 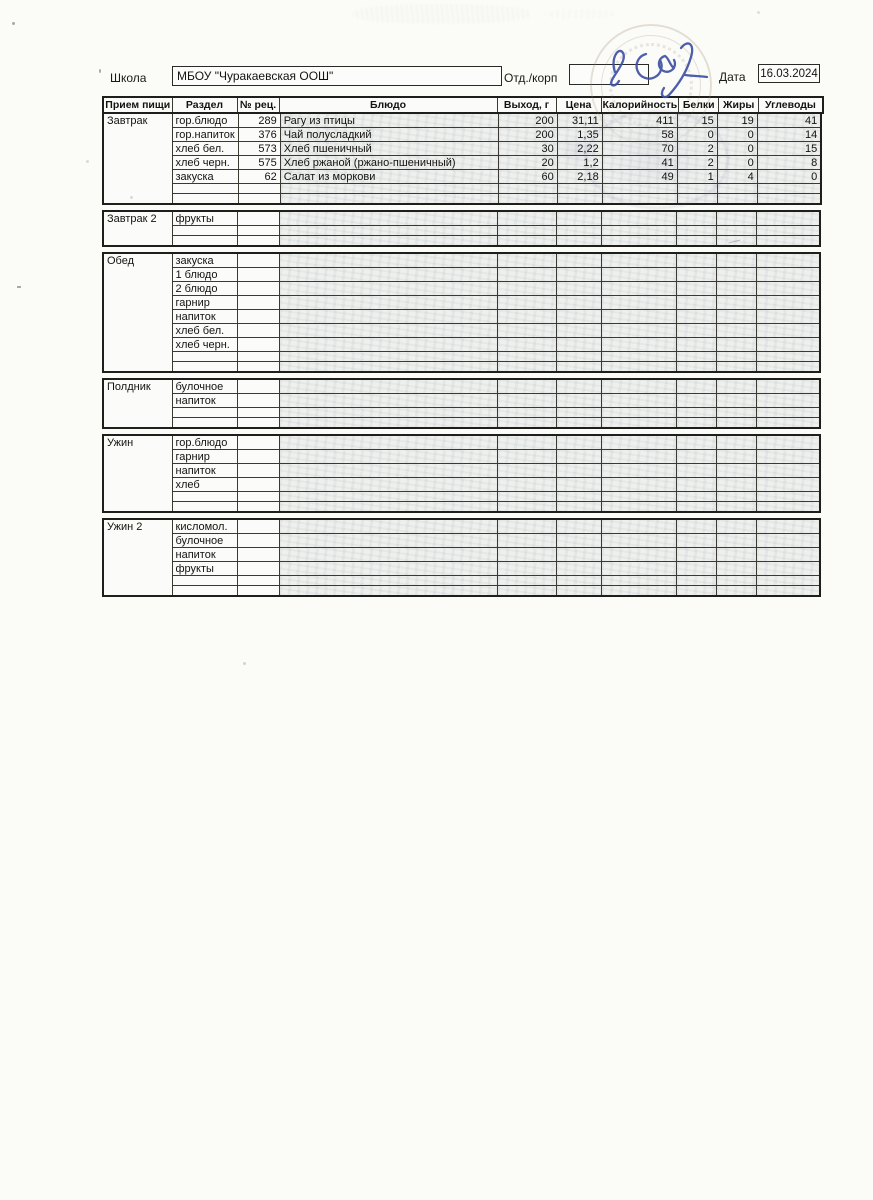 I want to click on cell-kcal: 70, so click(x=639, y=148).